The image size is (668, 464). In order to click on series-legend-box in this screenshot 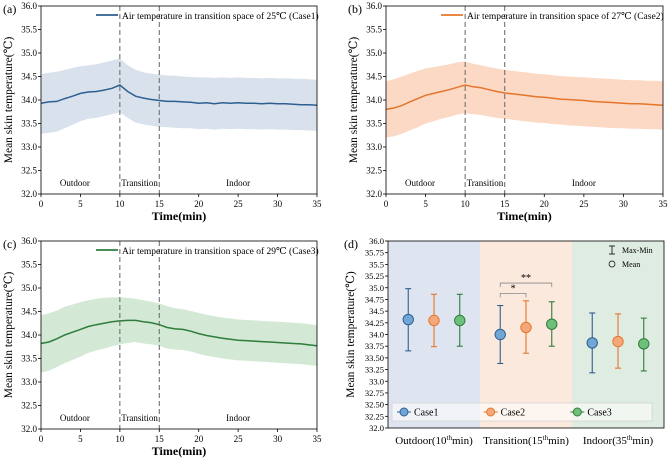, I will do `click(522, 412)`.